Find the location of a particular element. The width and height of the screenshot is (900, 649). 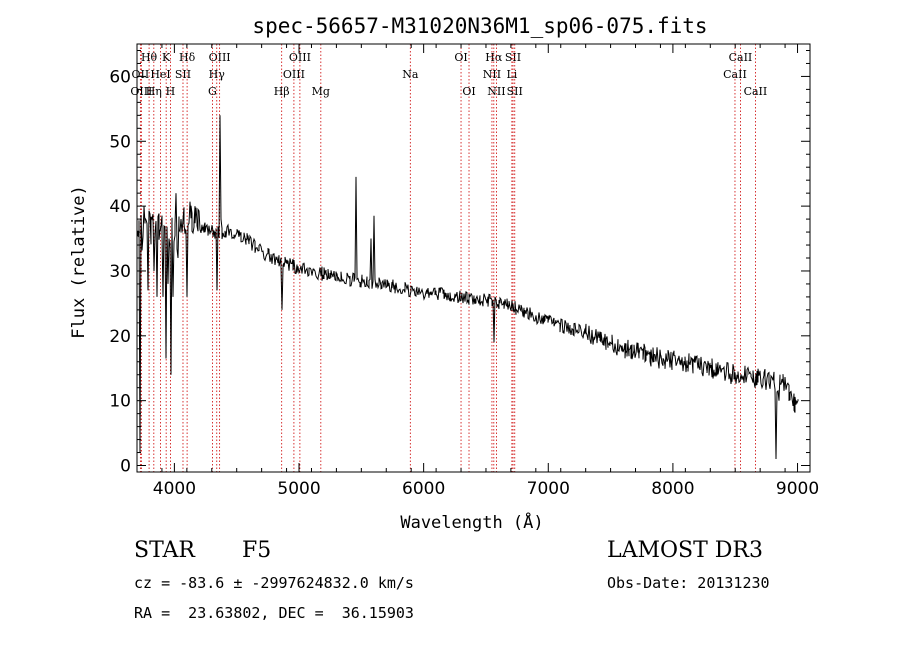

observation-date: Obs-Date: 20131230 is located at coordinates (688, 583).